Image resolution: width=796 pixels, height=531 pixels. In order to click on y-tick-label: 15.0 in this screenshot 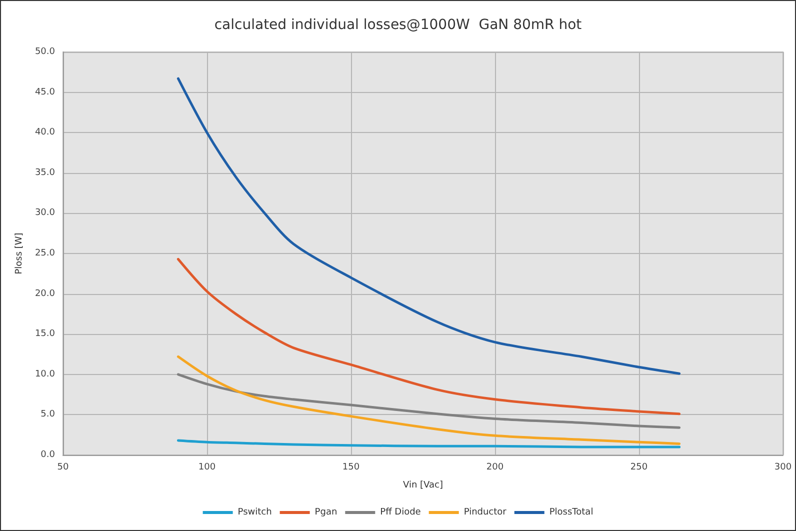, I will do `click(45, 334)`.